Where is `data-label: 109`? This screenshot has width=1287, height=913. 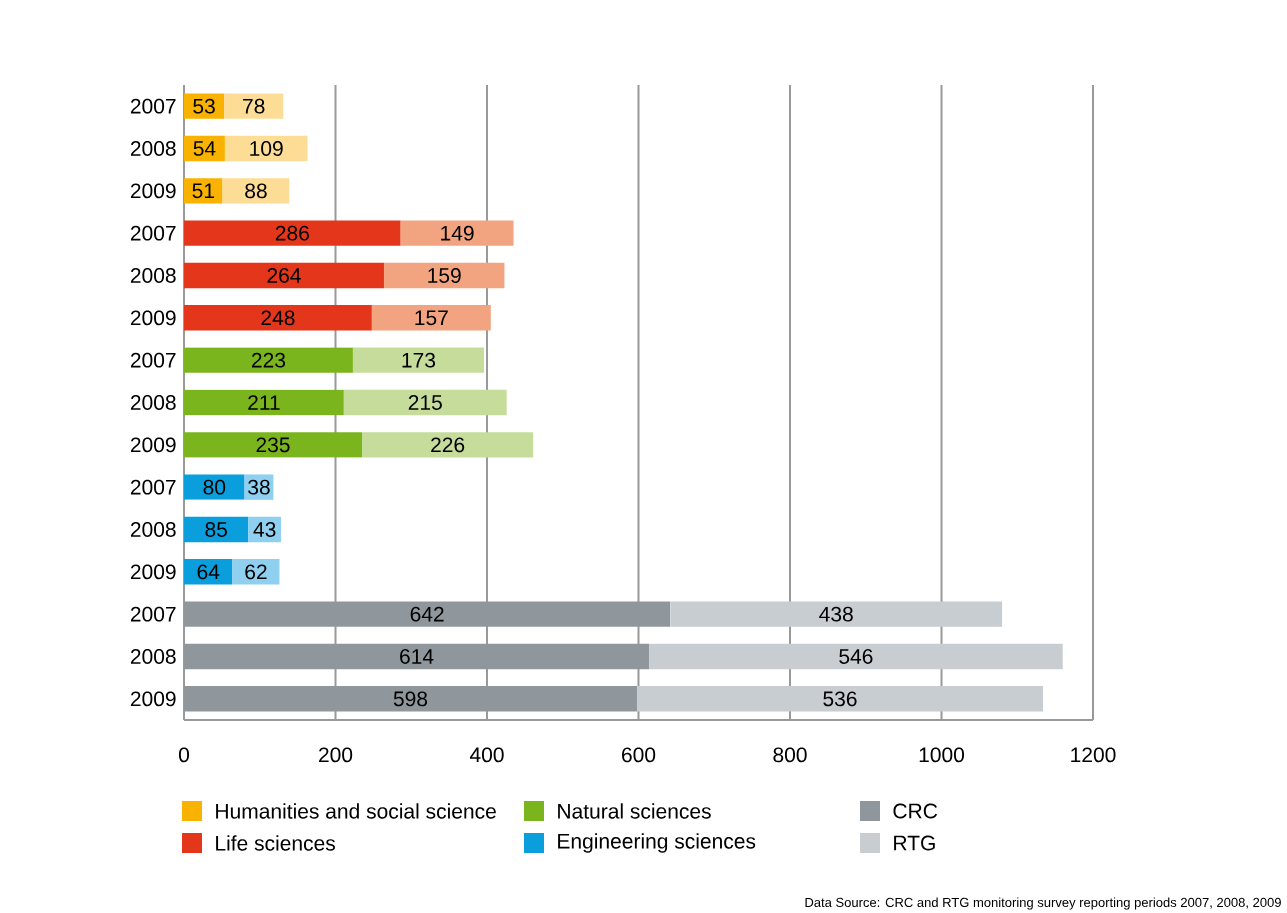 data-label: 109 is located at coordinates (266, 148).